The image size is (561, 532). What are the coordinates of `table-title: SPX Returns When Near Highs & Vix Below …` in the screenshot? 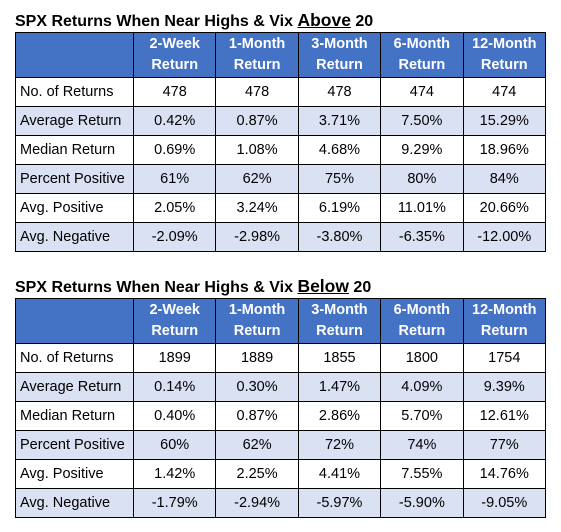 It's located at (193, 286).